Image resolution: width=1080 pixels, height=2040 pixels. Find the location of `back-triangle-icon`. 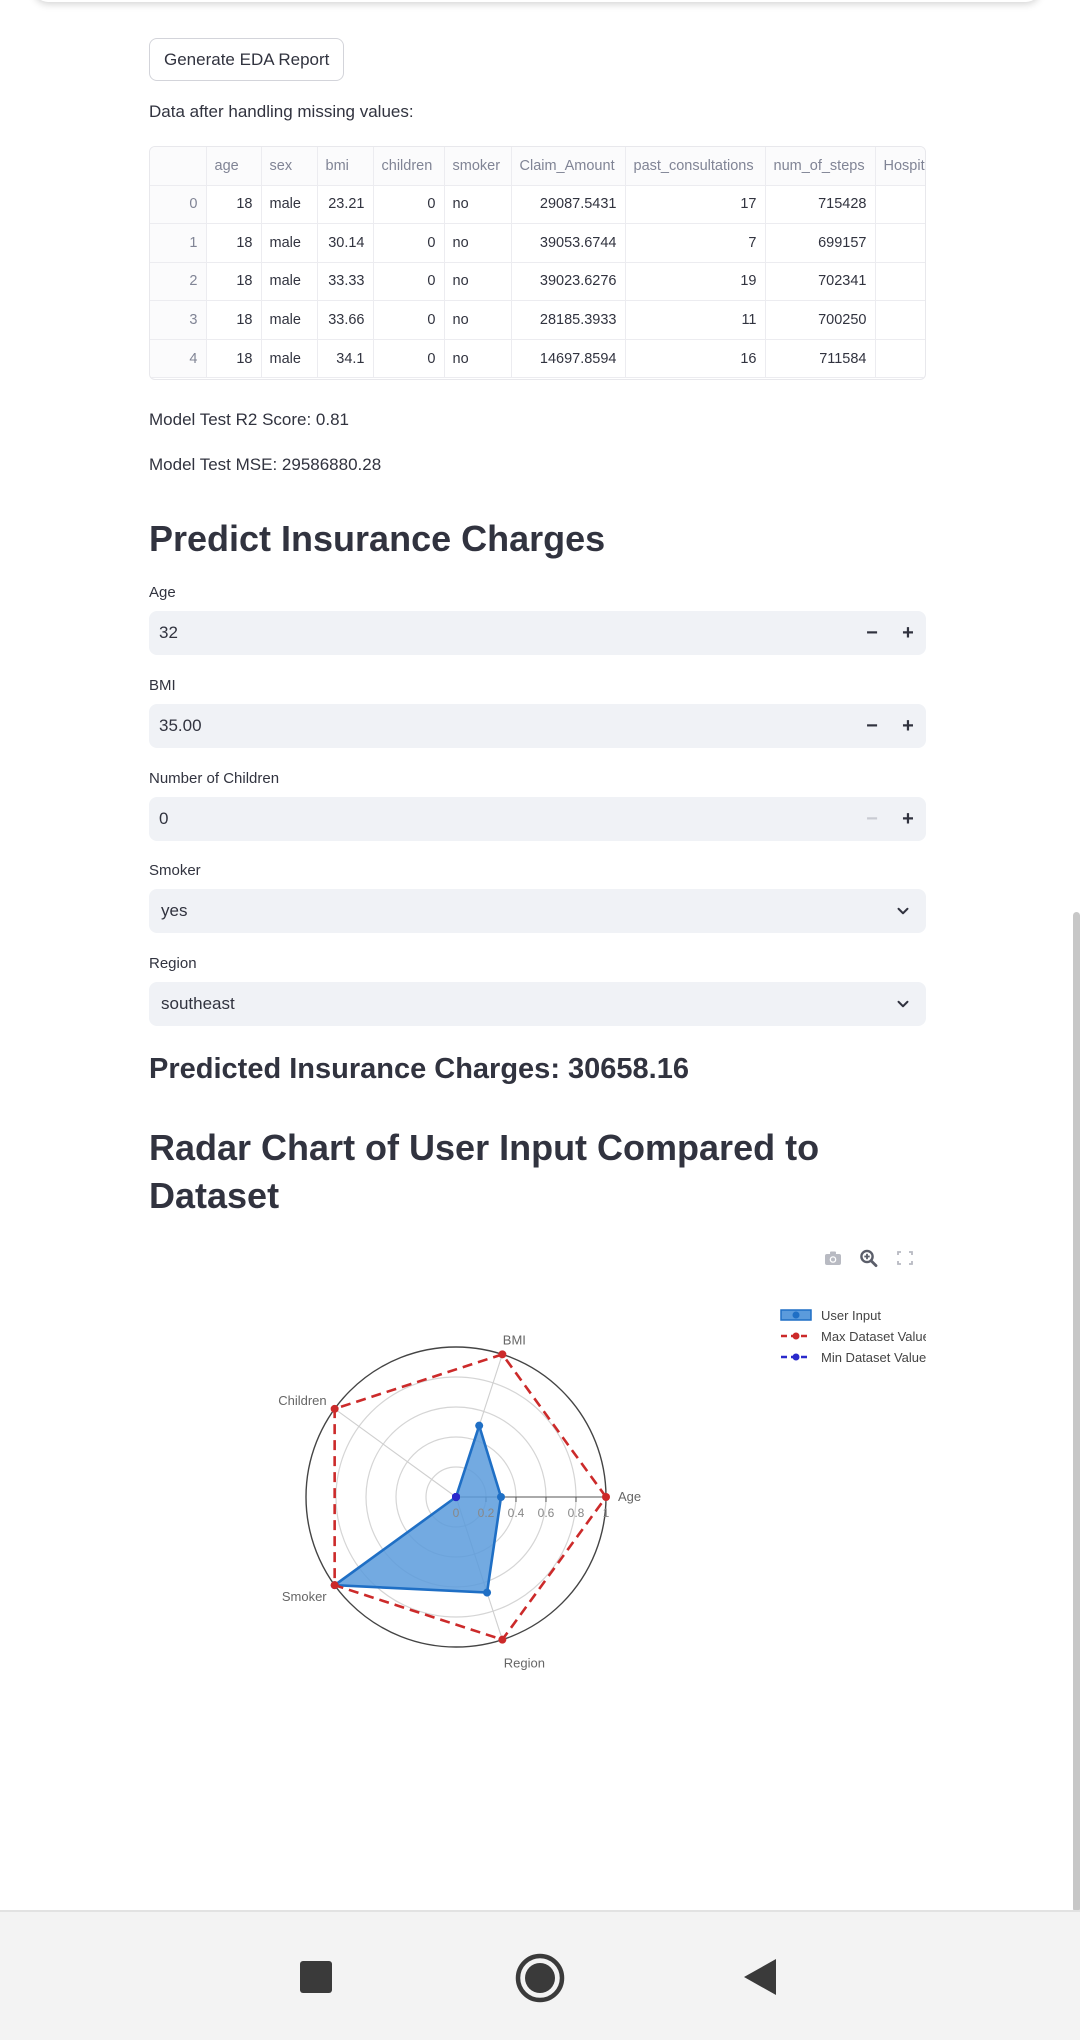

back-triangle-icon is located at coordinates (761, 1977).